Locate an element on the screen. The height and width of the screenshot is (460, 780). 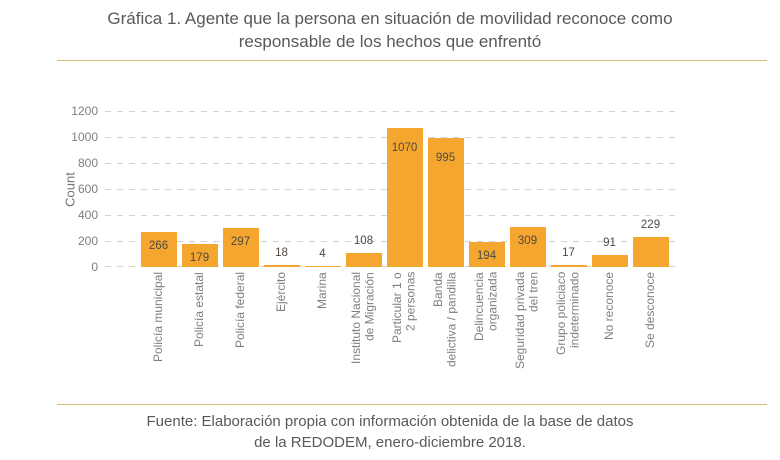
chart-title-line2: responsable de los hechos que enfrentó is located at coordinates (390, 41).